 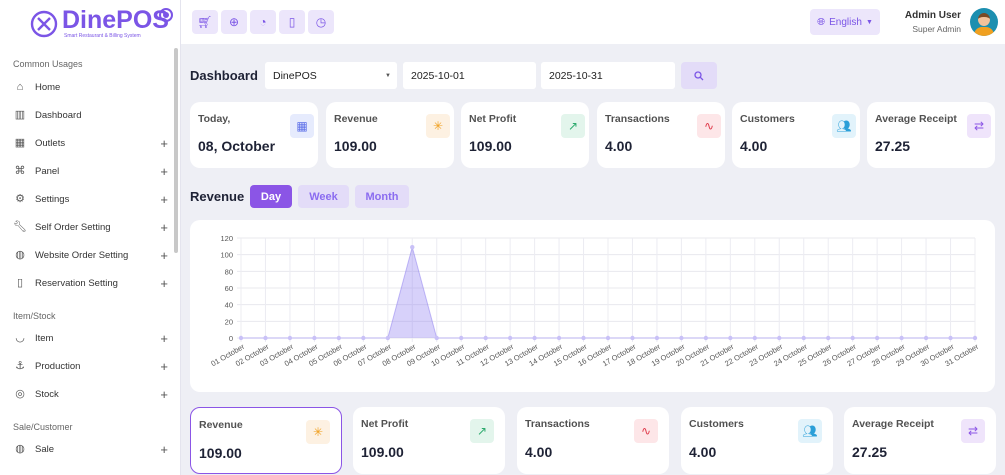 I want to click on sidebar-item-self-order-setting: 🔧︎ Self Order Setting +, so click(x=90, y=227).